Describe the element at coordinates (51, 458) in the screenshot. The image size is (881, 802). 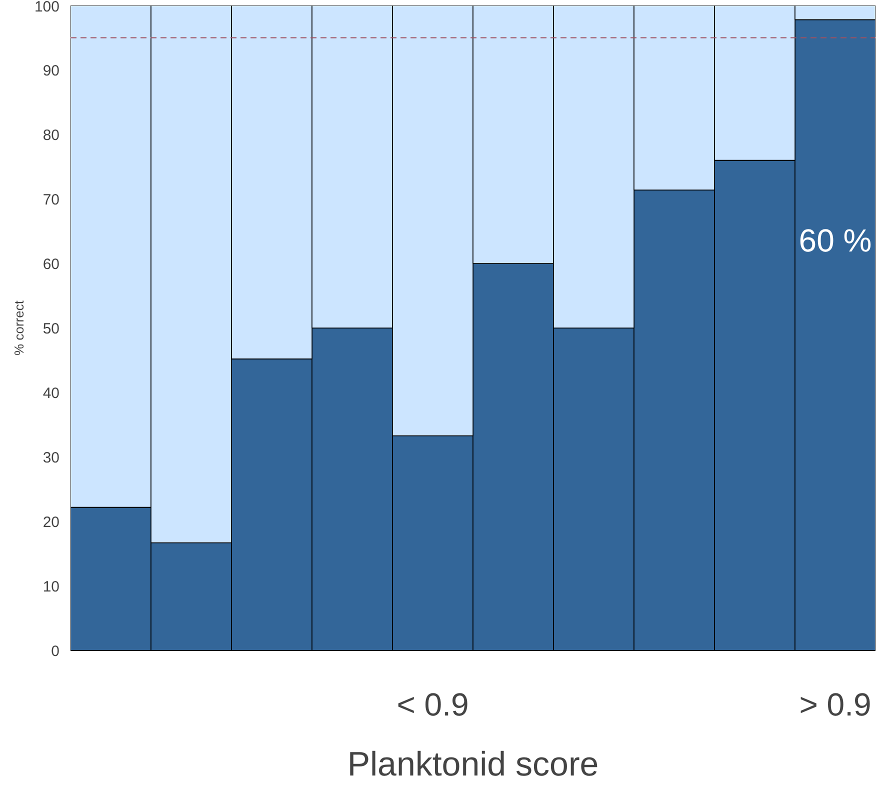
I see `y-tick-label: 30` at that location.